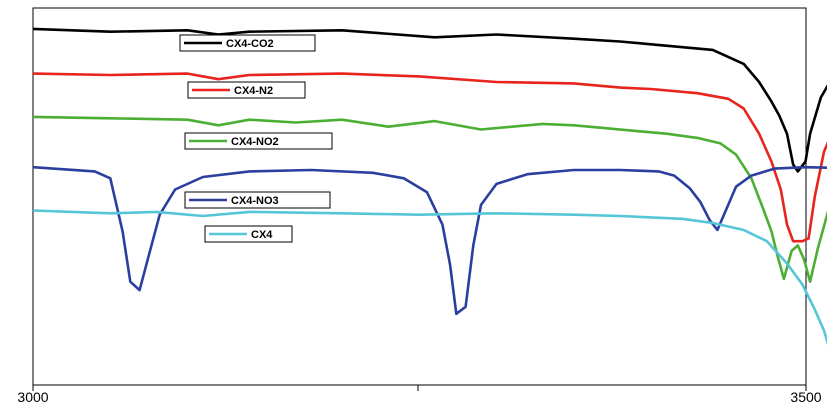 This screenshot has height=409, width=827. Describe the element at coordinates (255, 142) in the screenshot. I see `legend-label: CX4-NO2` at that location.